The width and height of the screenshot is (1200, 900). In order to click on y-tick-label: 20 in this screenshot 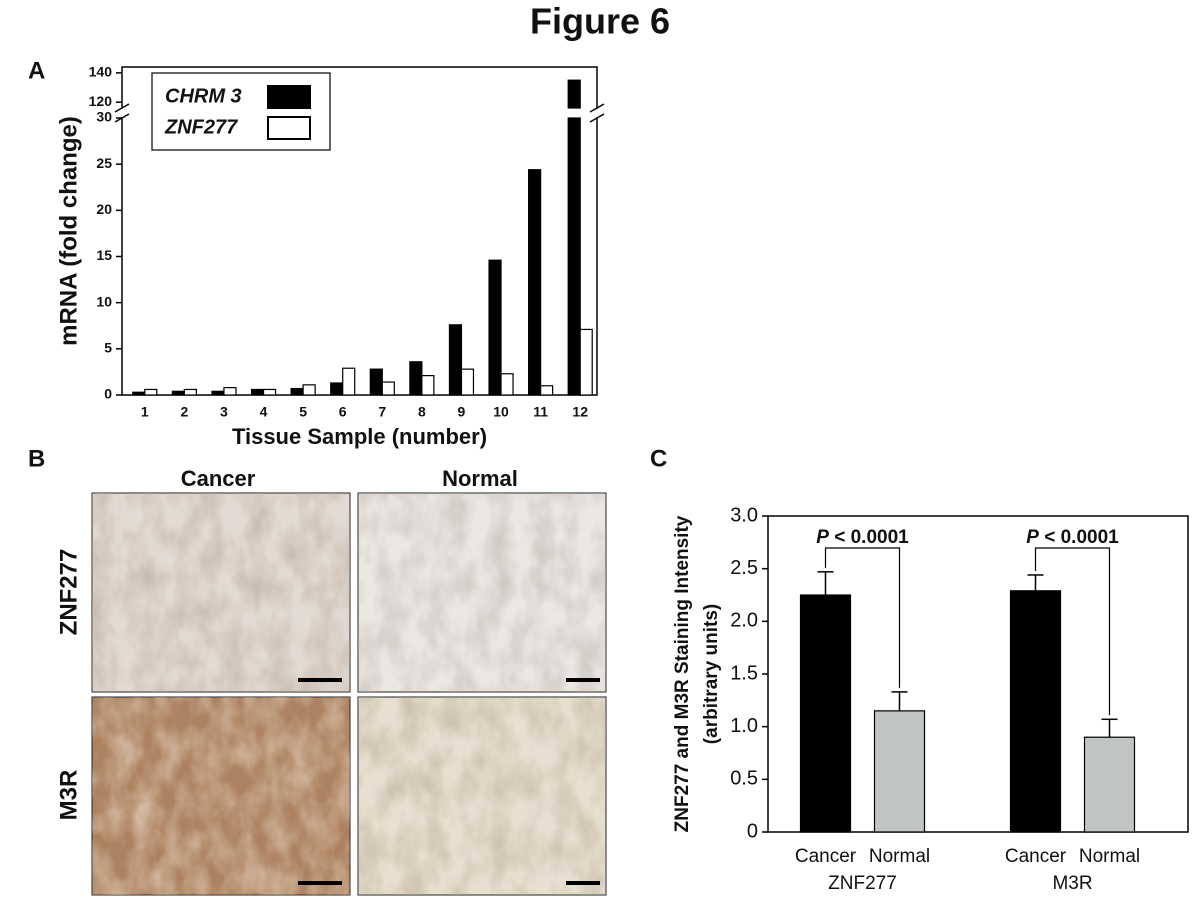, I will do `click(104, 209)`.